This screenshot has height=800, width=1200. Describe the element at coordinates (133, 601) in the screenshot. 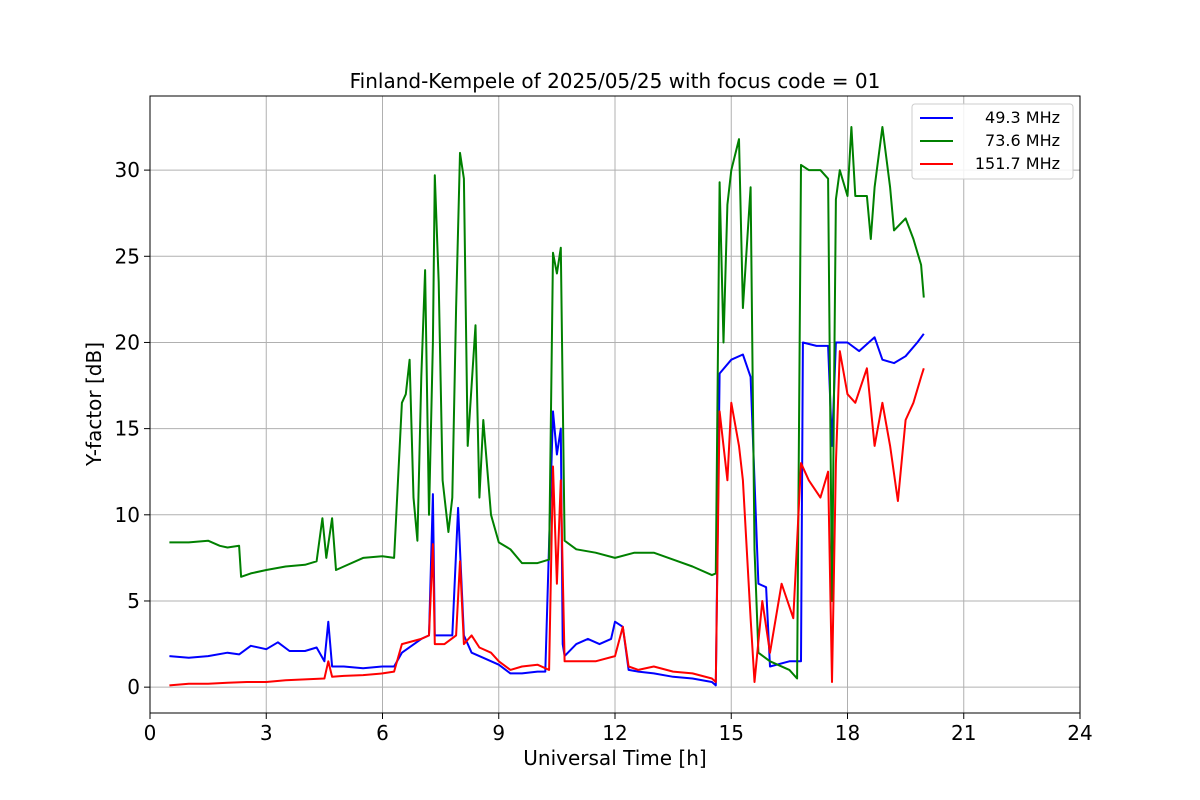

I see `y-tick-label: 5` at that location.